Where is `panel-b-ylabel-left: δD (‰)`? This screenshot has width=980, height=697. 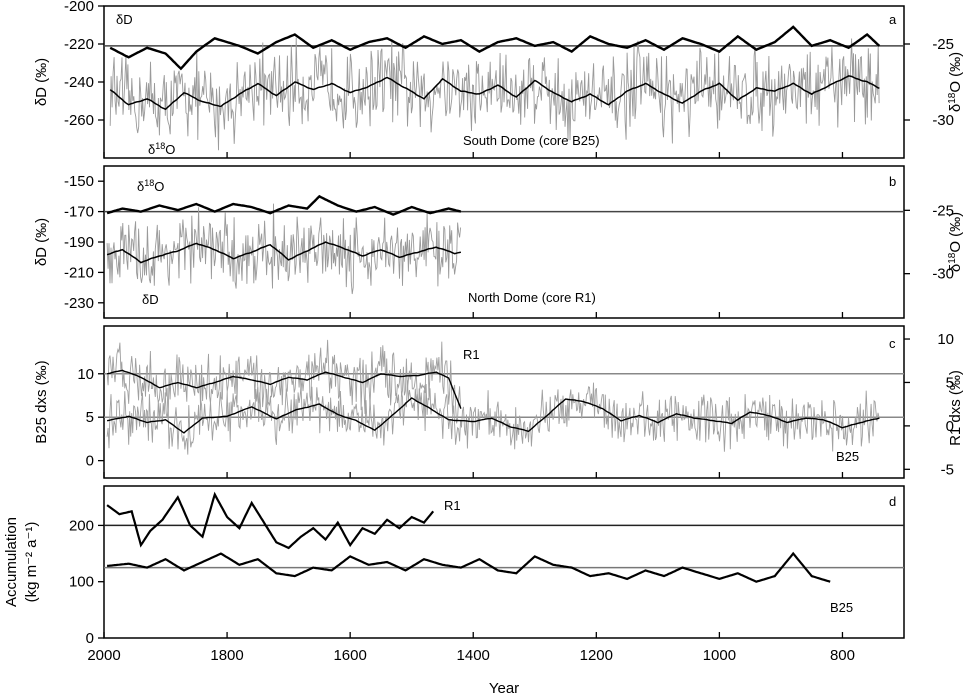
panel-b-ylabel-left: δD (‰) is located at coordinates (41, 242).